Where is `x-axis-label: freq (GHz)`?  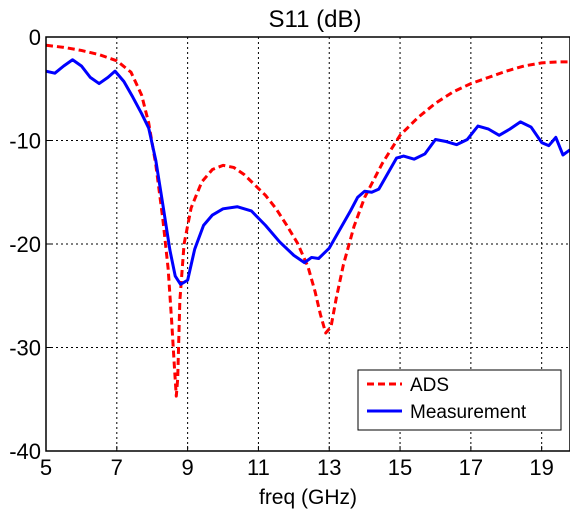 x-axis-label: freq (GHz) is located at coordinates (308, 497).